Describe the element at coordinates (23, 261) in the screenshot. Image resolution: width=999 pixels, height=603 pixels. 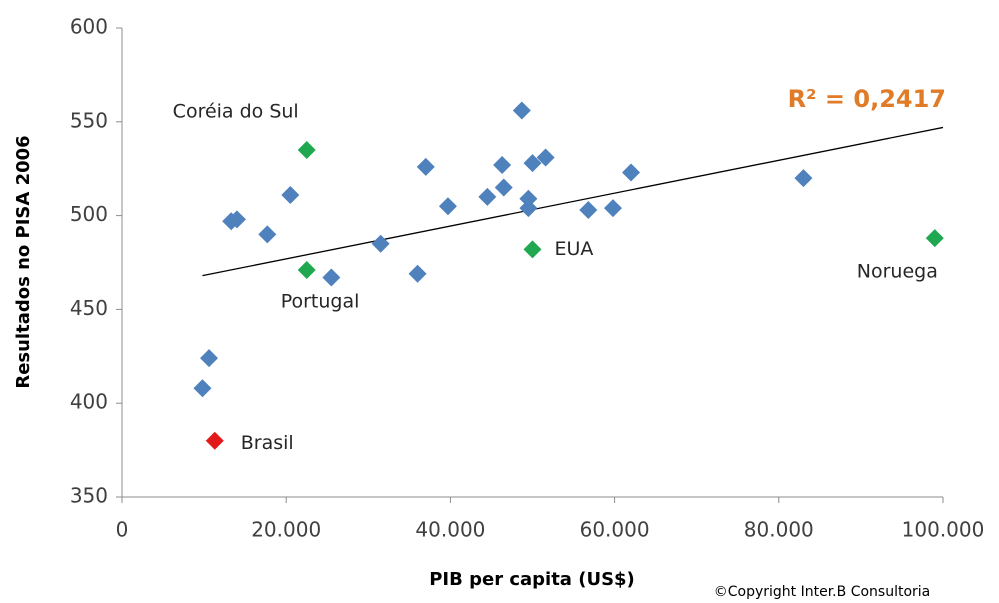
I see `y-axis-title: Resultados no PISA 2006` at that location.